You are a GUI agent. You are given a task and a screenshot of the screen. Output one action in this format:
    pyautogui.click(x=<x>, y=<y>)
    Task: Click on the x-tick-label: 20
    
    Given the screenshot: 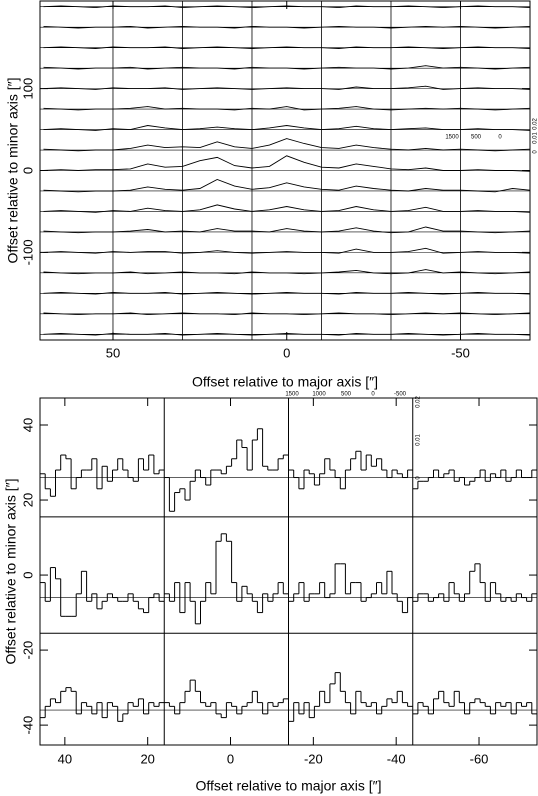 What is the action you would take?
    pyautogui.click(x=147, y=758)
    